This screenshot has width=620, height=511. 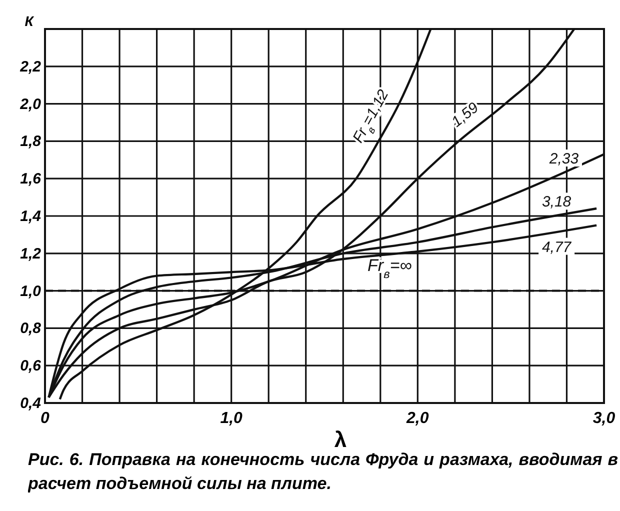 I want to click on series-label: 2,33, so click(x=564, y=159).